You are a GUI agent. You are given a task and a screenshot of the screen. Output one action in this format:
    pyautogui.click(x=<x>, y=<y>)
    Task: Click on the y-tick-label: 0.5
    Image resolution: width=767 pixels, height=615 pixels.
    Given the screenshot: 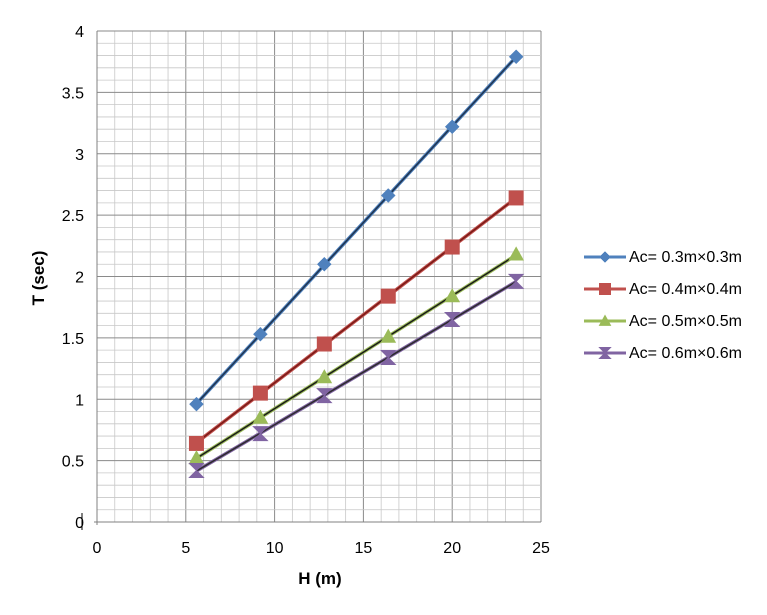 What is the action you would take?
    pyautogui.click(x=73, y=462)
    